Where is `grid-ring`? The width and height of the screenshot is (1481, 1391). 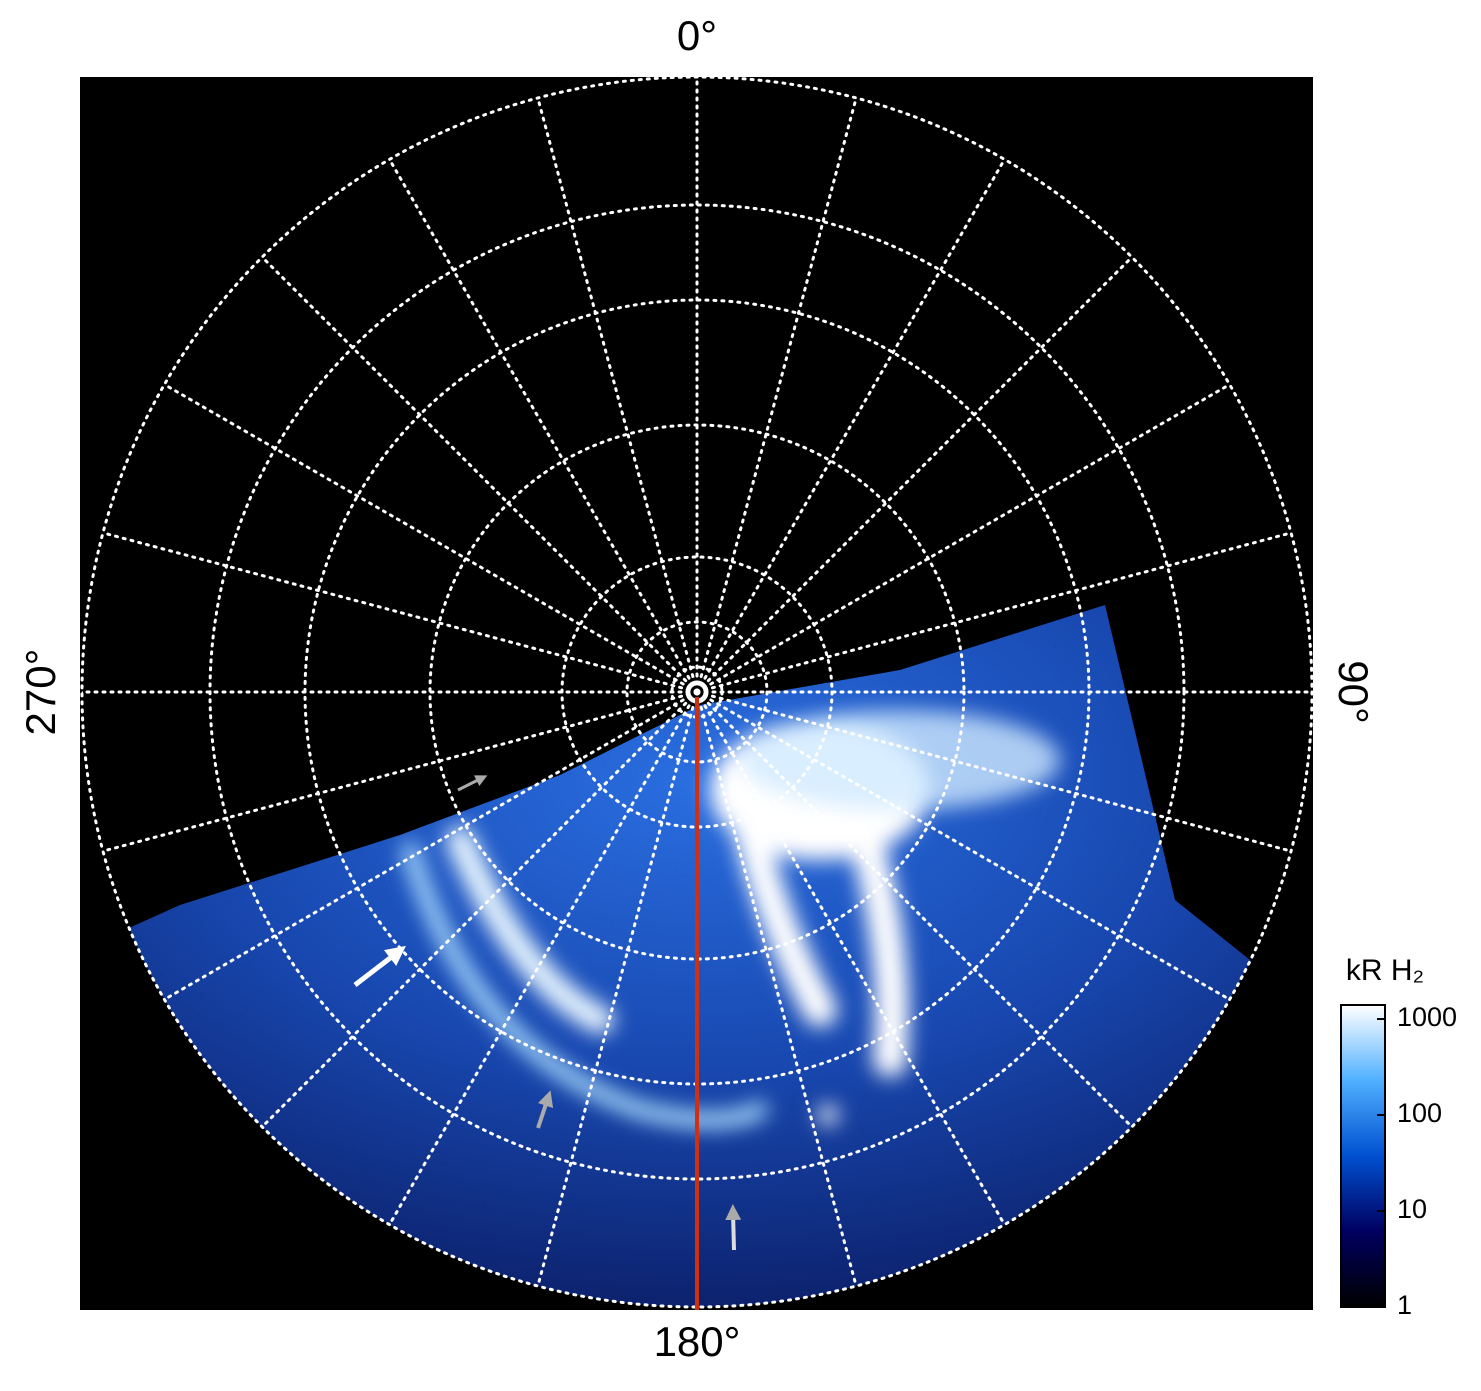
grid-ring is located at coordinates (697, 692).